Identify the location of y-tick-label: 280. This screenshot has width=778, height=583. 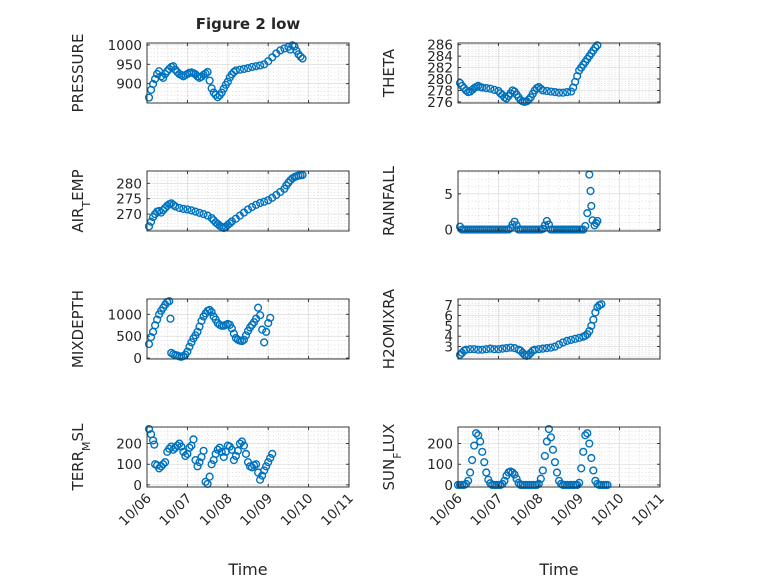
(440, 80).